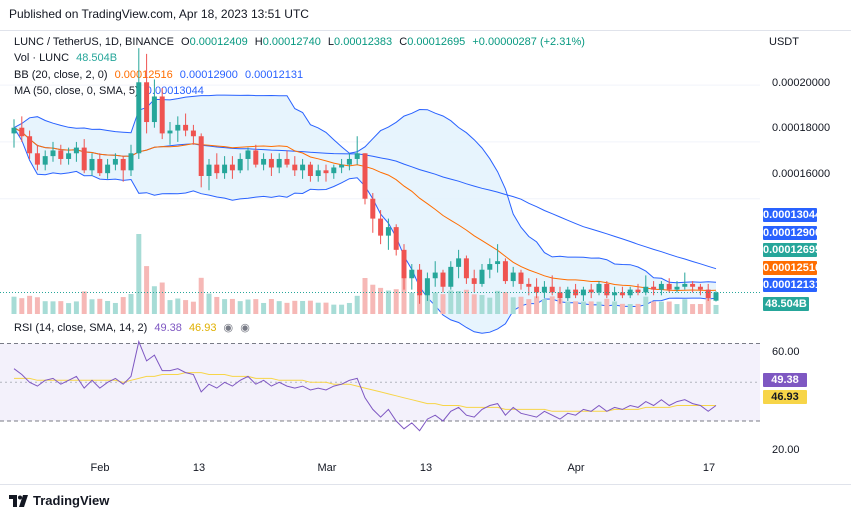 The height and width of the screenshot is (518, 851). What do you see at coordinates (42, 58) in the screenshot?
I see `legend-vol-label: Vol · LUNC` at bounding box center [42, 58].